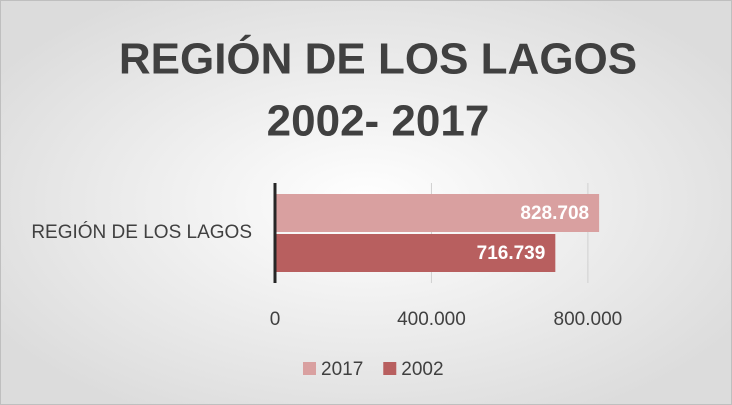  Describe the element at coordinates (378, 121) in the screenshot. I see `chart-title: 2002- 2017` at that location.